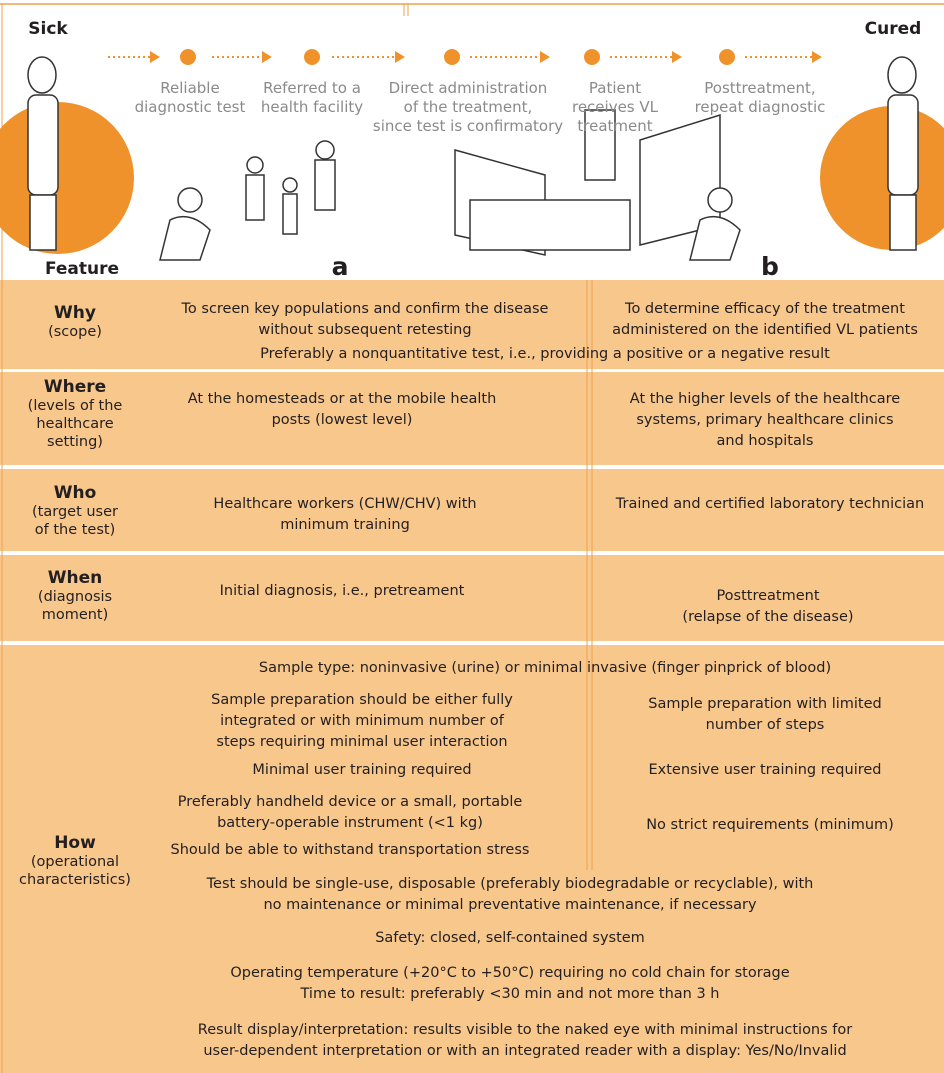 This screenshot has width=944, height=1073. I want to click on feature-title: How, so click(75, 843).